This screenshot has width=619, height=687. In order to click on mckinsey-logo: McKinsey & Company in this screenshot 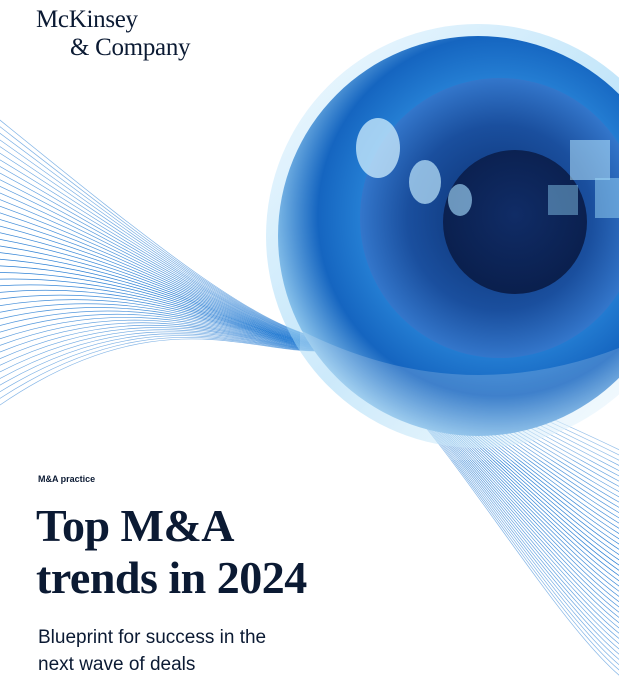, I will do `click(113, 34)`.